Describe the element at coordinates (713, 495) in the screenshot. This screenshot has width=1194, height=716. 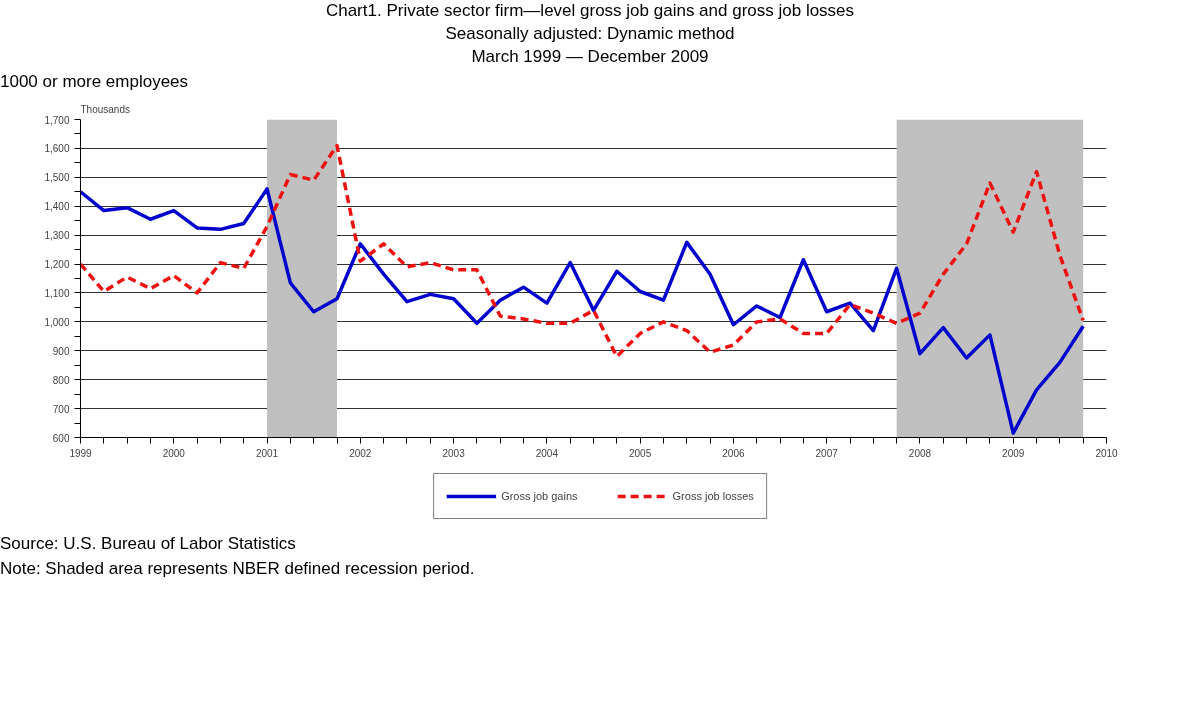
I see `legend-label: Gross job losses` at that location.